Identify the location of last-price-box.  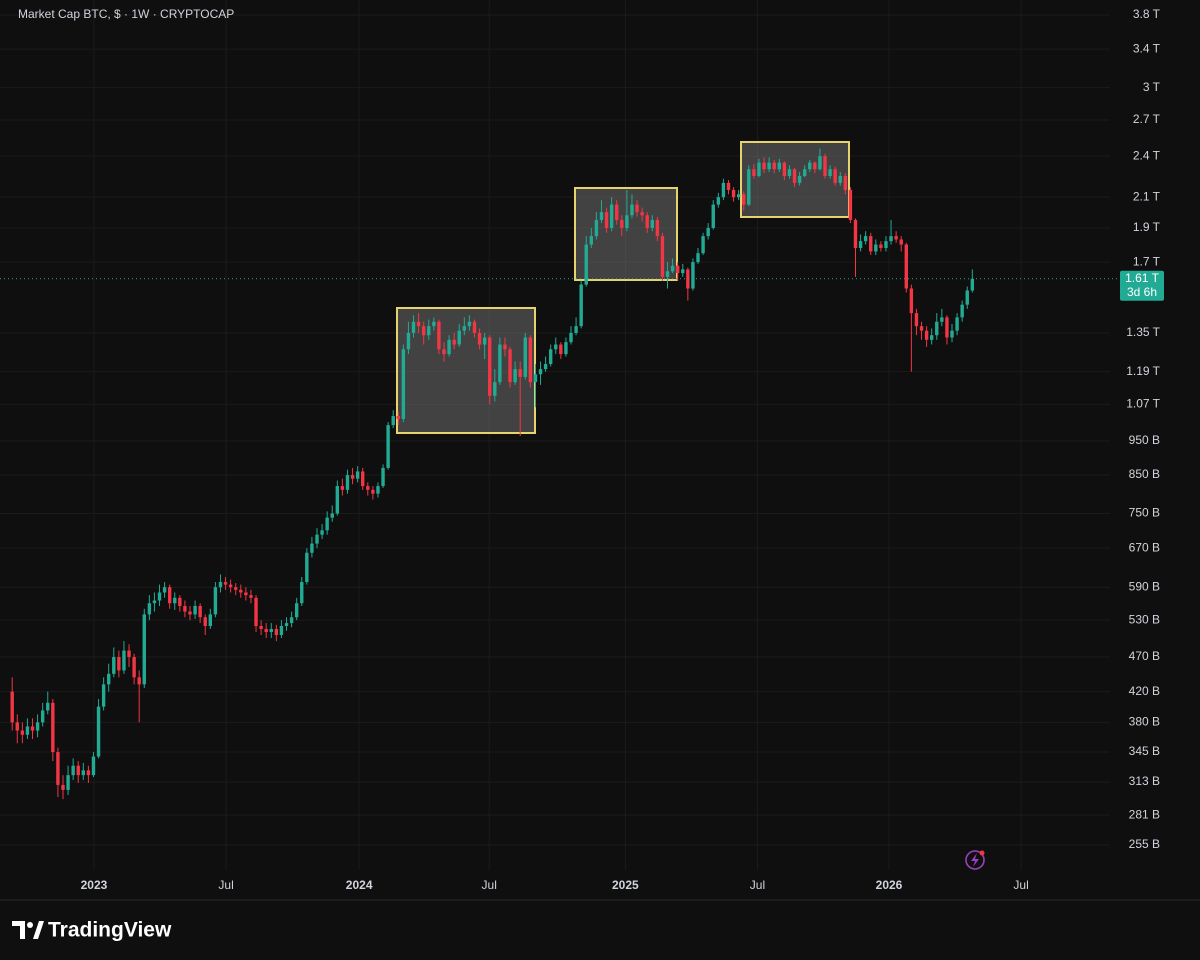
(1142, 285).